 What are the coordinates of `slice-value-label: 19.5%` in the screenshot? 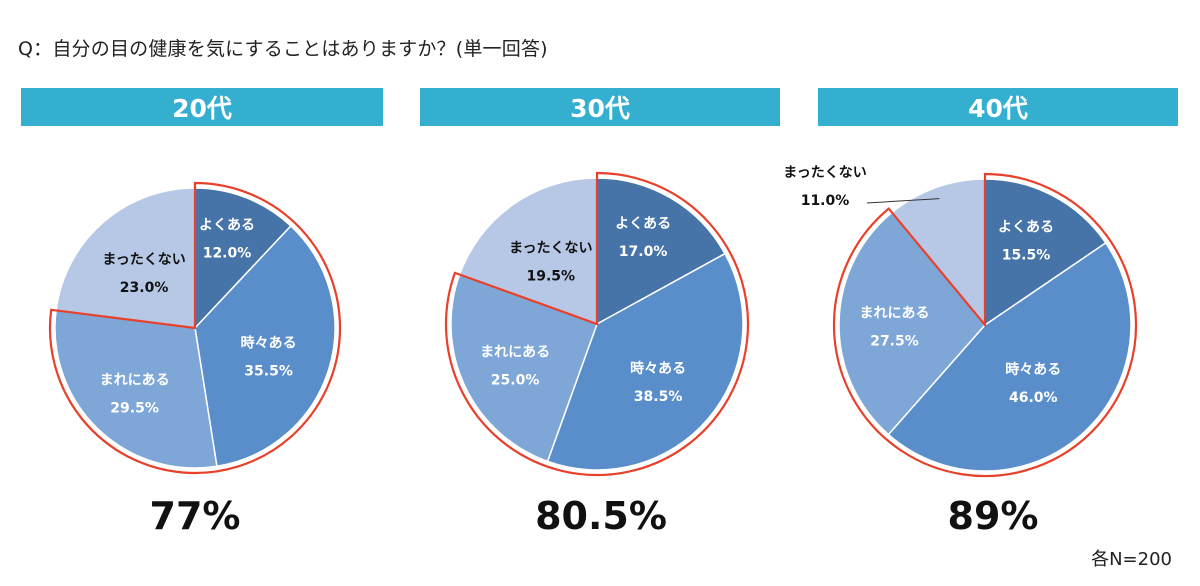 It's located at (551, 276).